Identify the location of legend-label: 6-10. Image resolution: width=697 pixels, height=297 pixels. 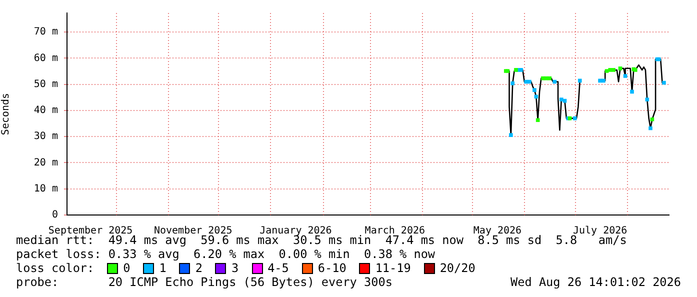
(332, 268).